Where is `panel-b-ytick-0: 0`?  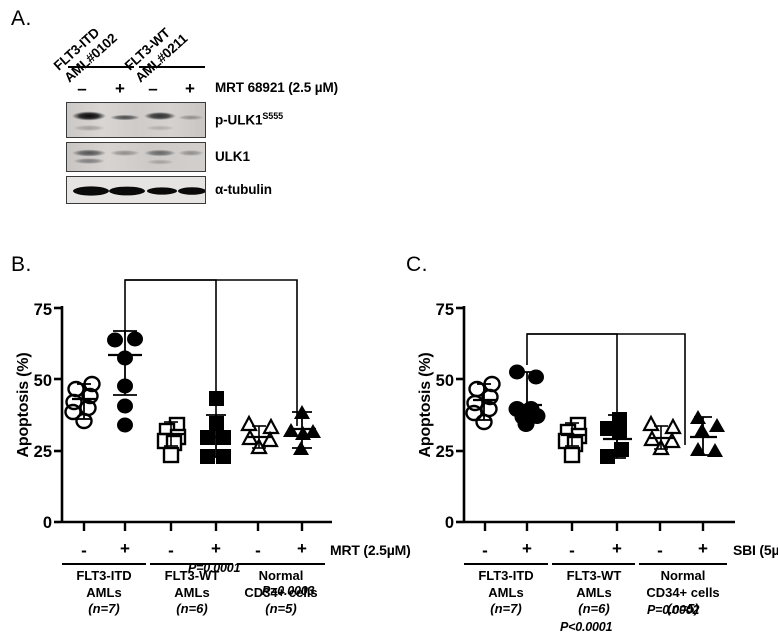
panel-b-ytick-0: 0 is located at coordinates (47, 523).